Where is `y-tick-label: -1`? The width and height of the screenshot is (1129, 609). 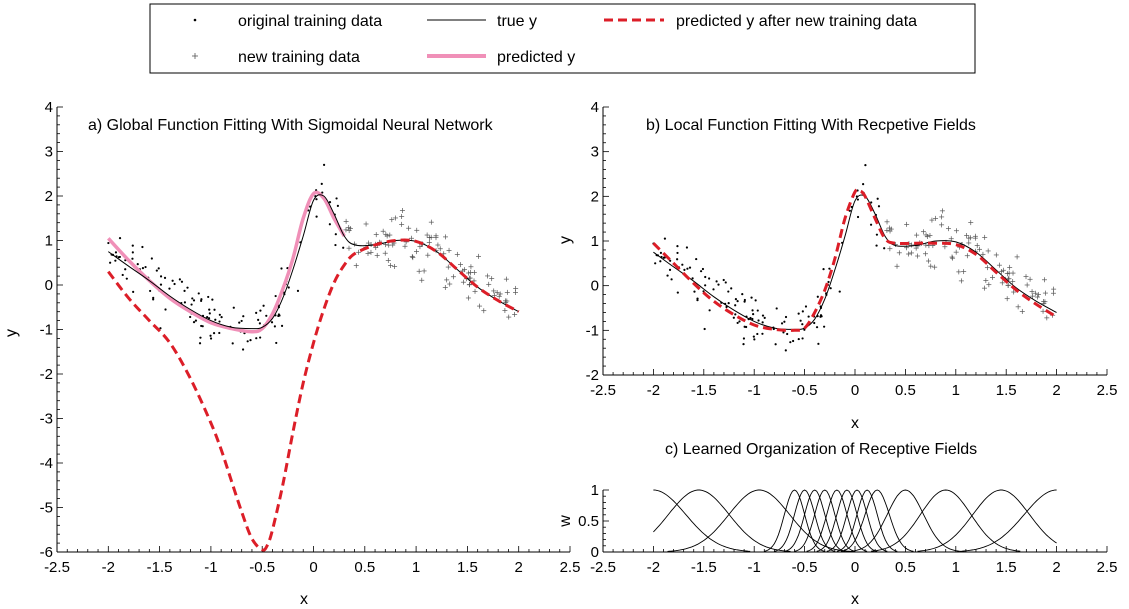
y-tick-label: -1 is located at coordinates (46, 330).